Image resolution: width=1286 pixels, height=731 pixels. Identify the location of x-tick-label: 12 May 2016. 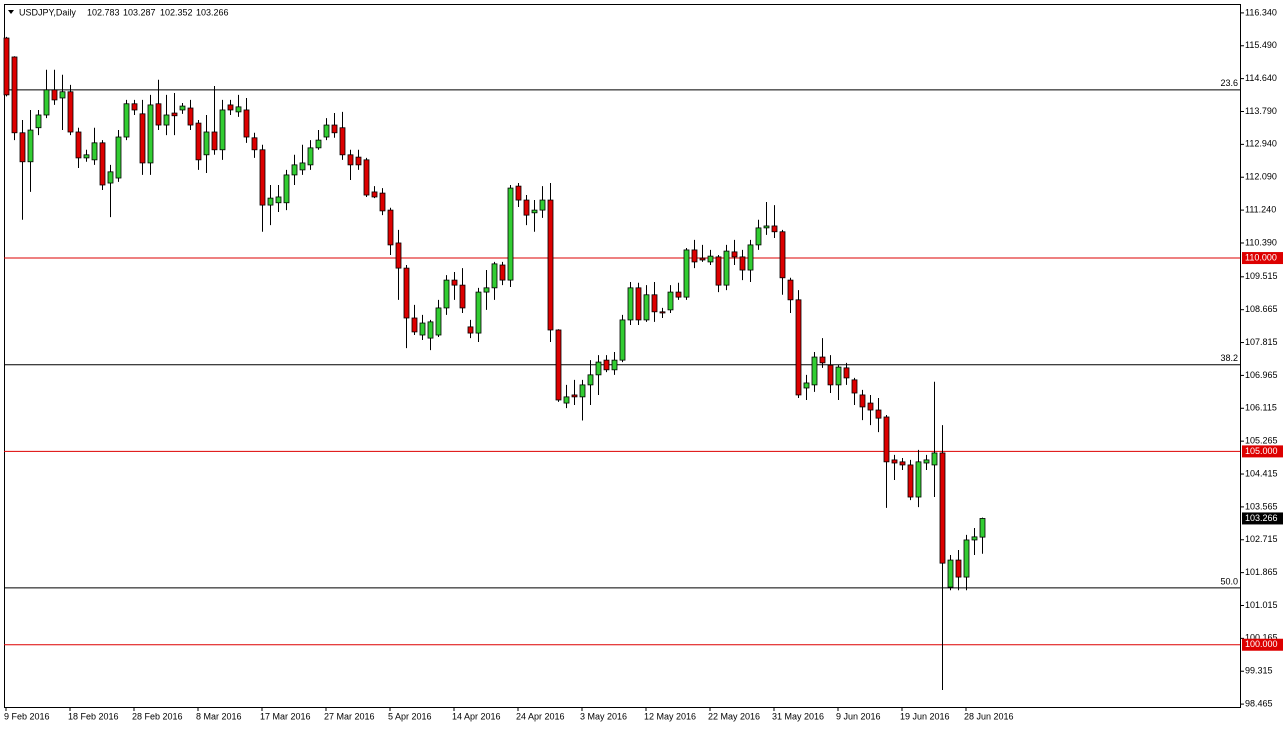
(670, 716).